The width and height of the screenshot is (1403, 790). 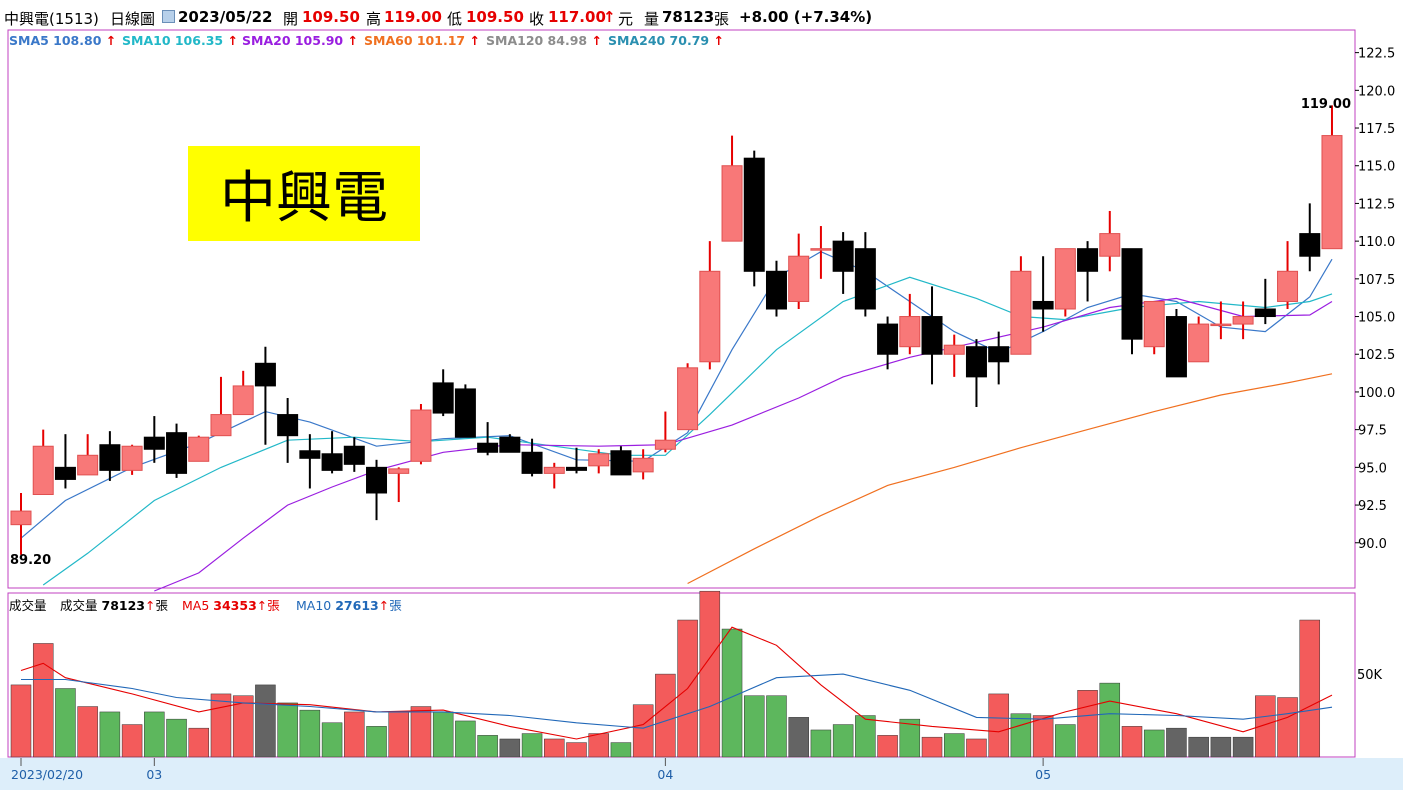 What do you see at coordinates (544, 40) in the screenshot?
I see `sma120-legend: SMA120 84.98 ↑` at bounding box center [544, 40].